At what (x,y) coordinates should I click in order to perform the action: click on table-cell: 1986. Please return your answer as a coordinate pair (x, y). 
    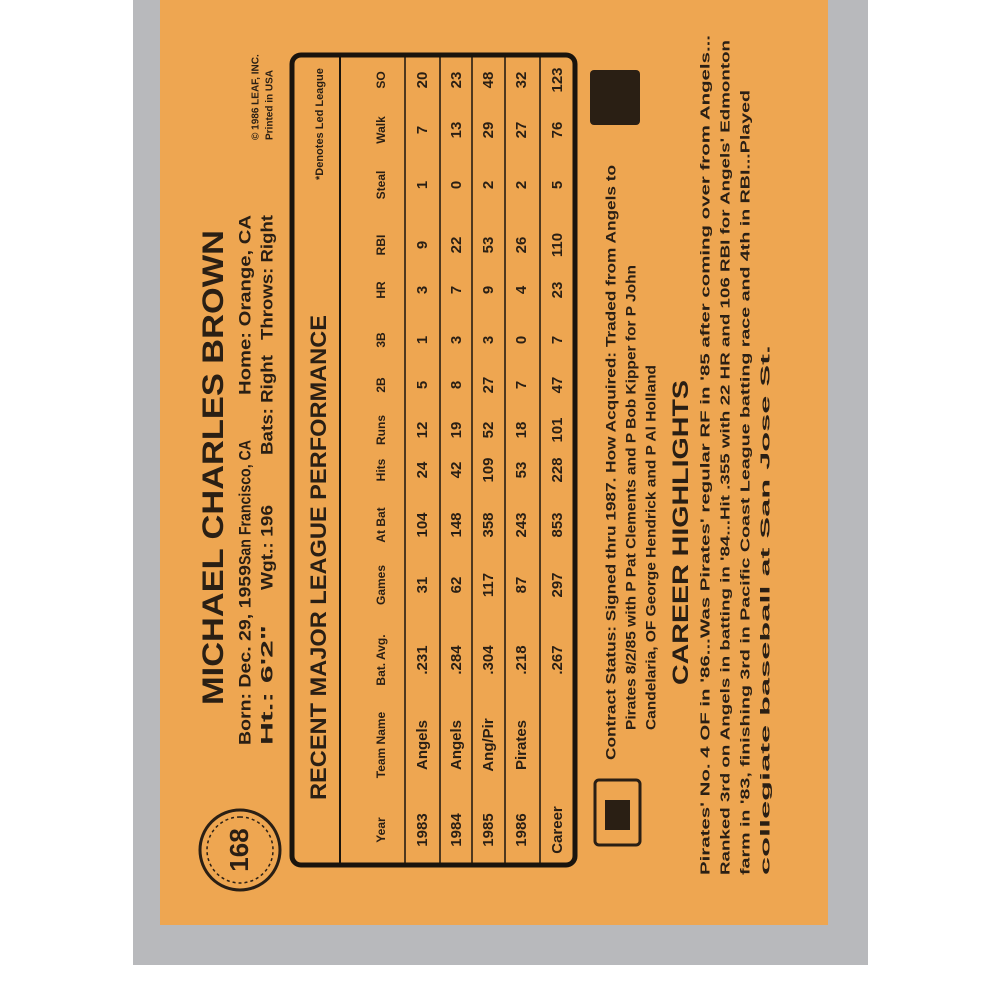
    Looking at the image, I should click on (521, 829).